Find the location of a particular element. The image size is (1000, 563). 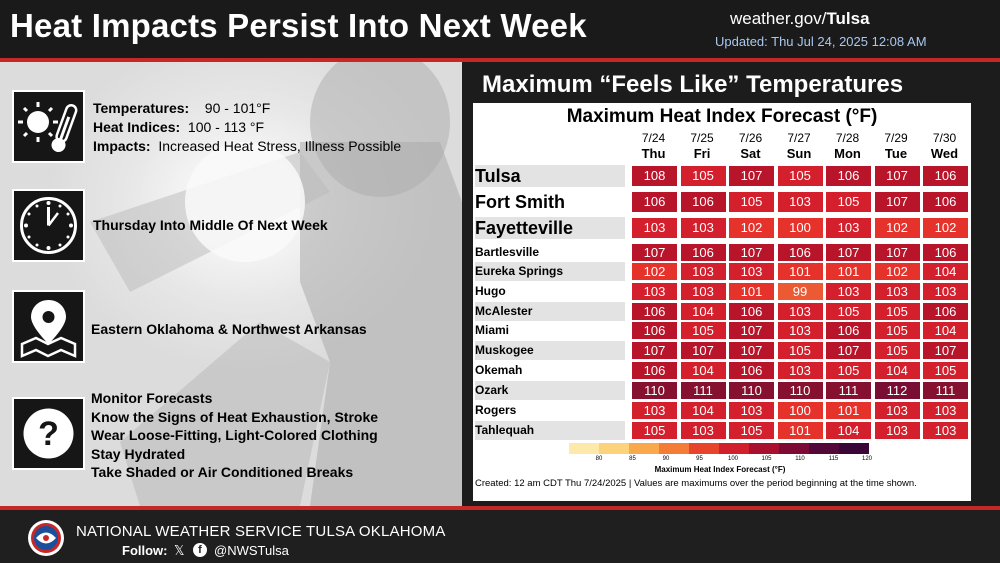

column-date: 7/27 is located at coordinates (799, 138).